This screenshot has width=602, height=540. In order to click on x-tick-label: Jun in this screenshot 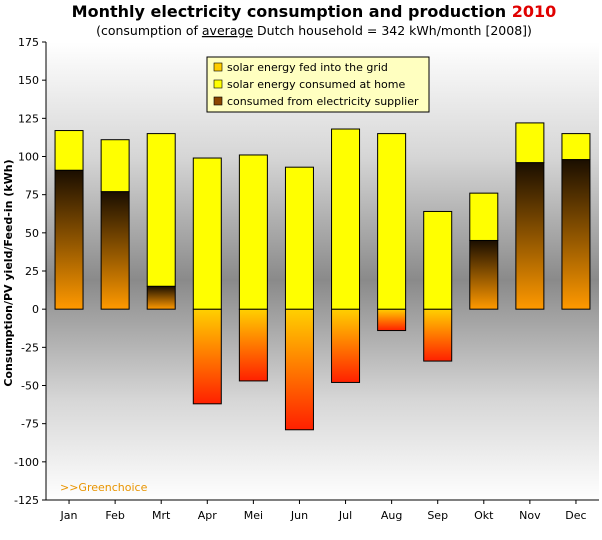, I will do `click(299, 515)`.